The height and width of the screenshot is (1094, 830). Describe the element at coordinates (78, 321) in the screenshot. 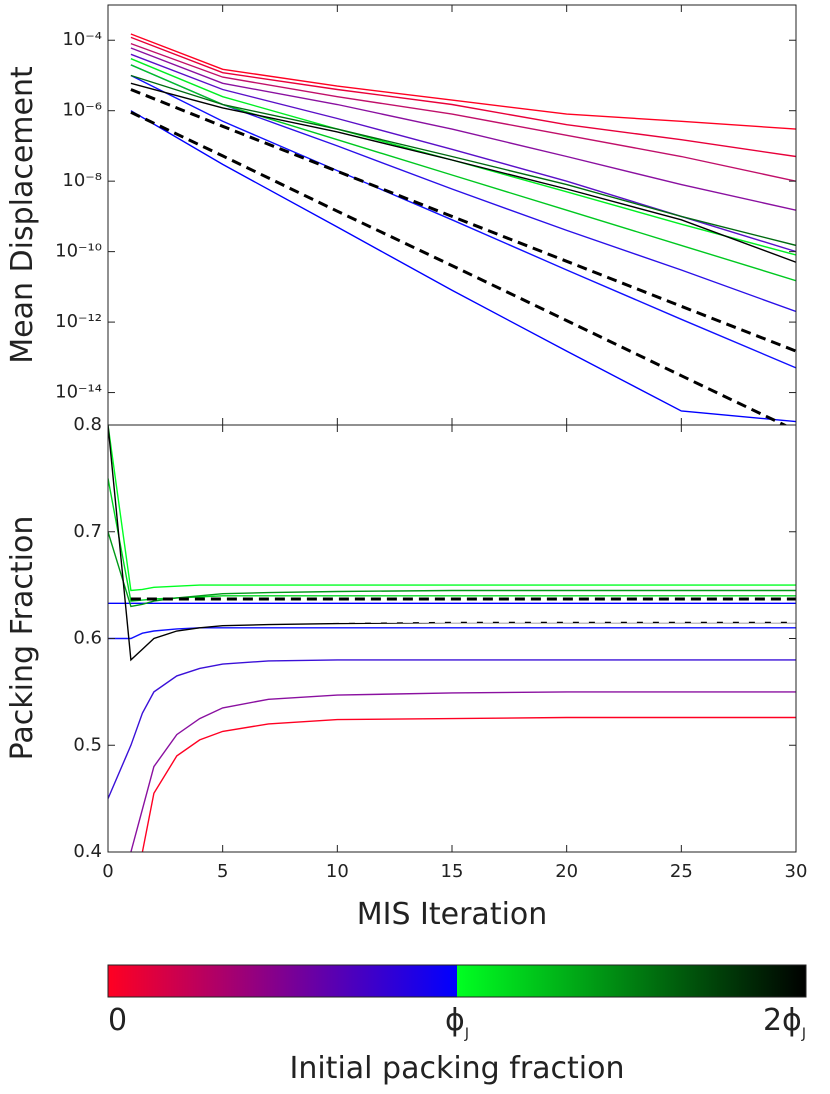

I see `y-tick-label: 10⁻¹²` at that location.